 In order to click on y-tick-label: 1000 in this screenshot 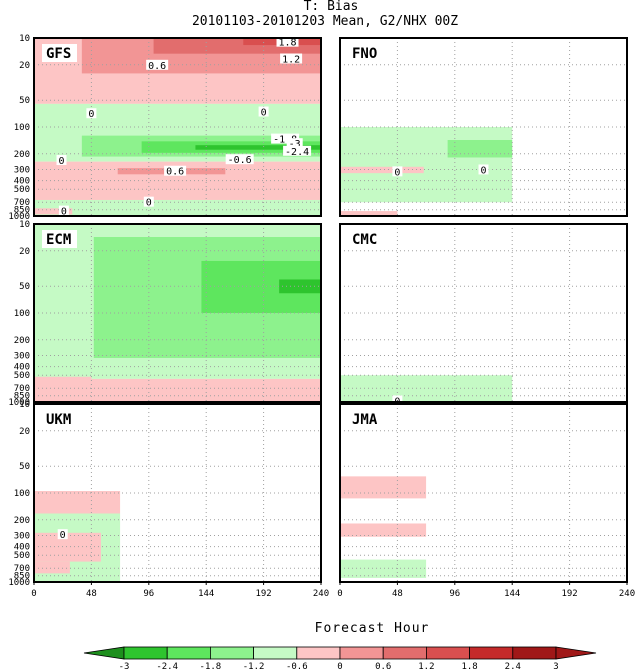, I will do `click(19, 403)`.